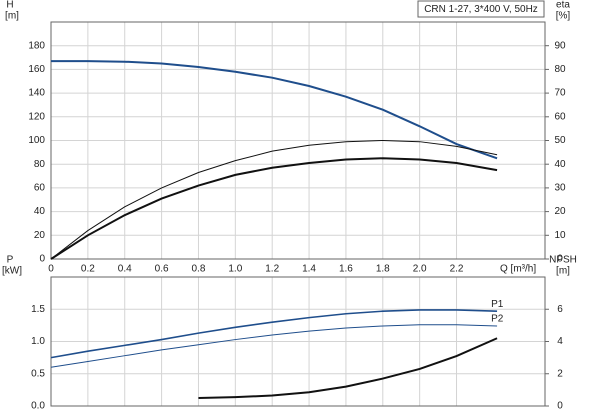  Describe the element at coordinates (199, 269) in the screenshot. I see `x-tick-label: 0.8` at that location.